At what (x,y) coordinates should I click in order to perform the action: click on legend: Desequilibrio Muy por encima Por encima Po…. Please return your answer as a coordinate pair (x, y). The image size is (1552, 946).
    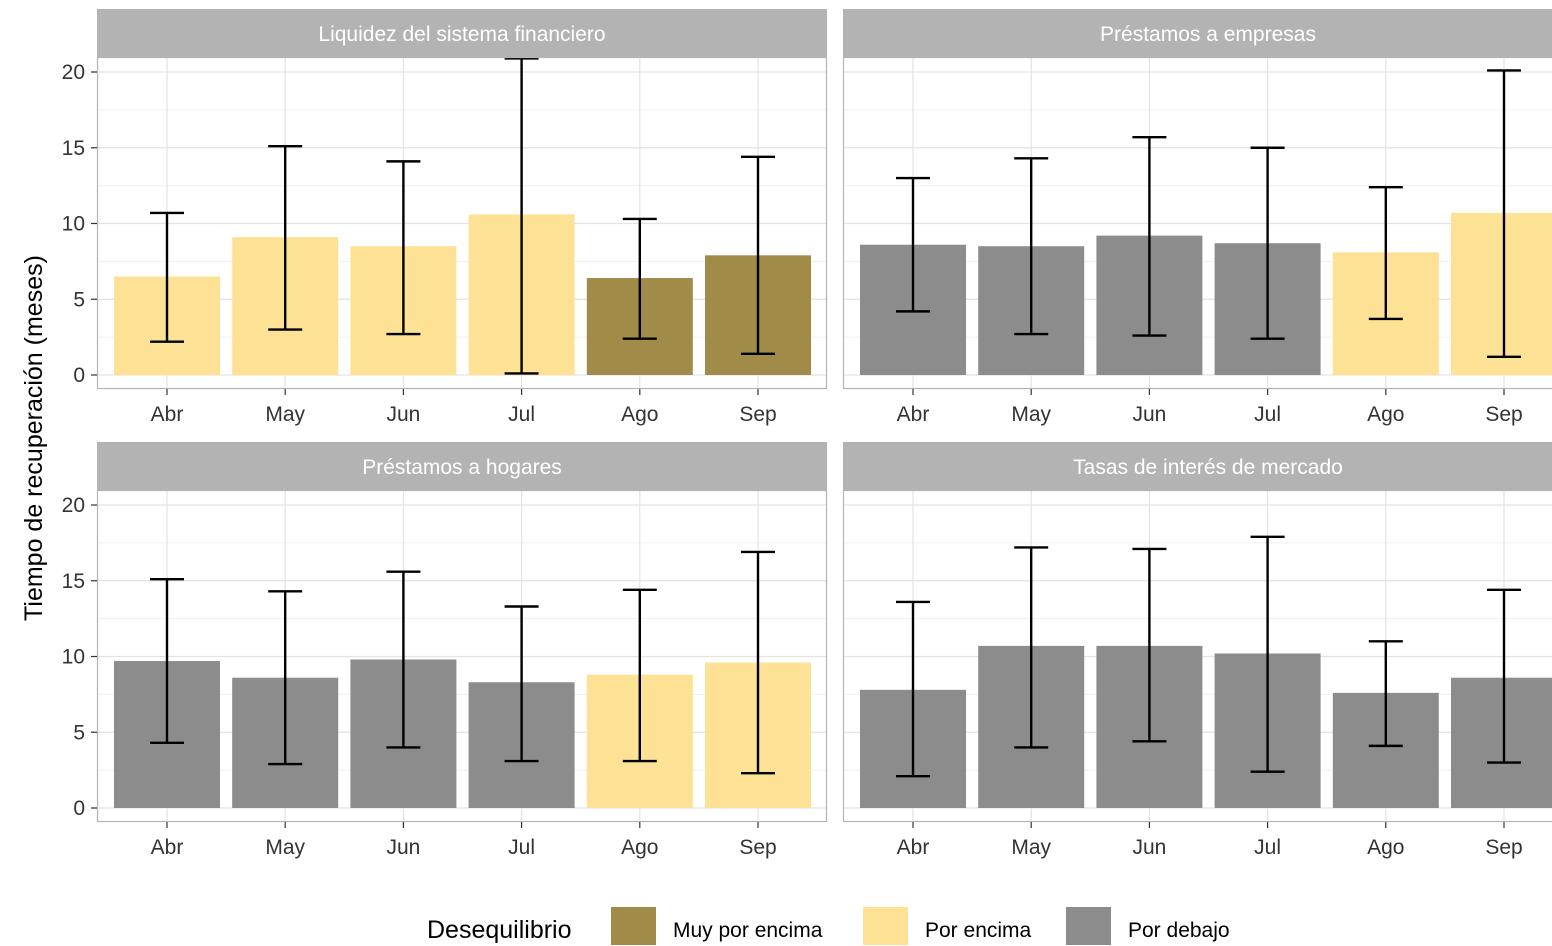
    Looking at the image, I should click on (828, 926).